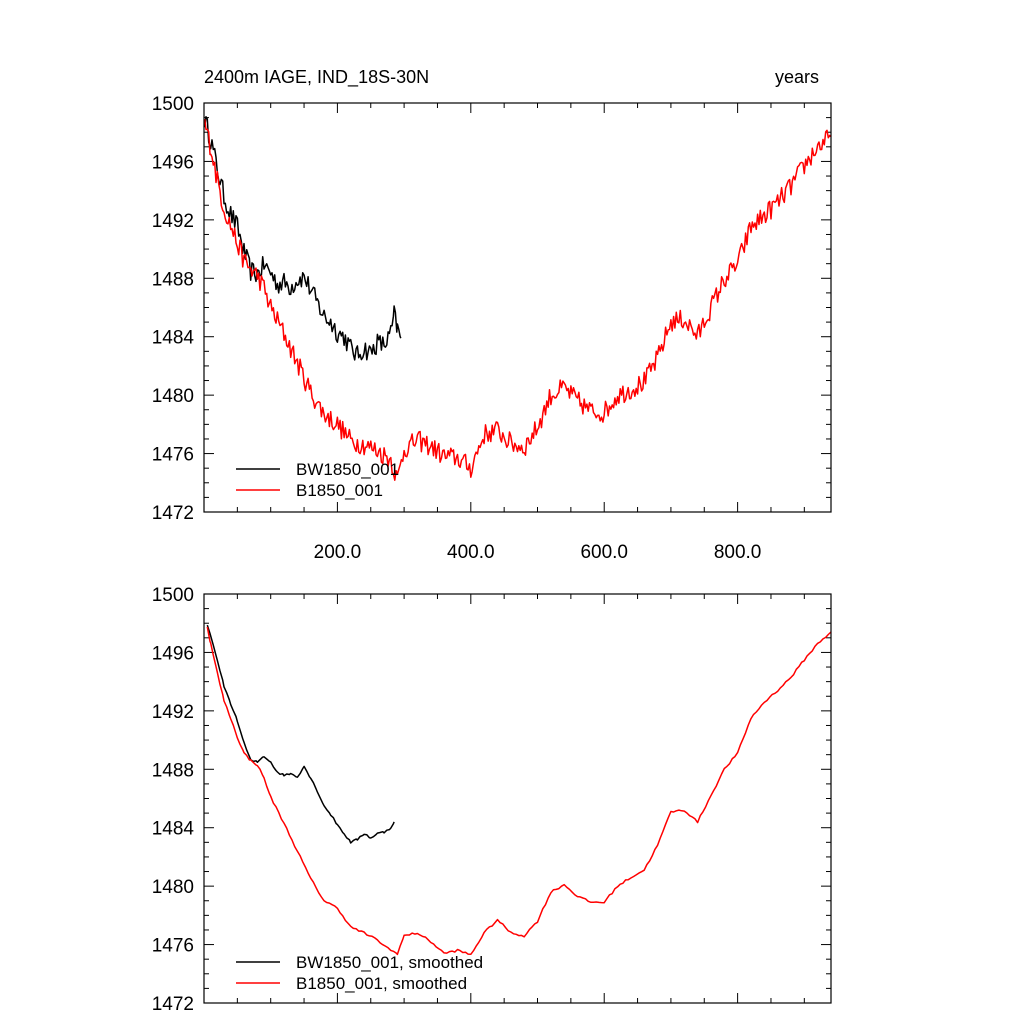  What do you see at coordinates (389, 962) in the screenshot?
I see `legend-label-bw1850-smoothed: BW1850_001, smoothed` at bounding box center [389, 962].